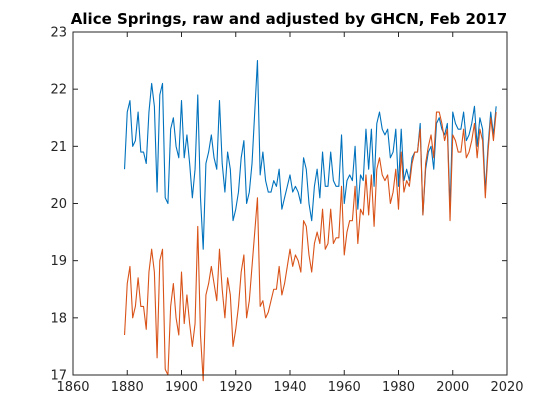 Image resolution: width=560 pixels, height=420 pixels. What do you see at coordinates (127, 387) in the screenshot?
I see `x-tick-label: 1880` at bounding box center [127, 387].